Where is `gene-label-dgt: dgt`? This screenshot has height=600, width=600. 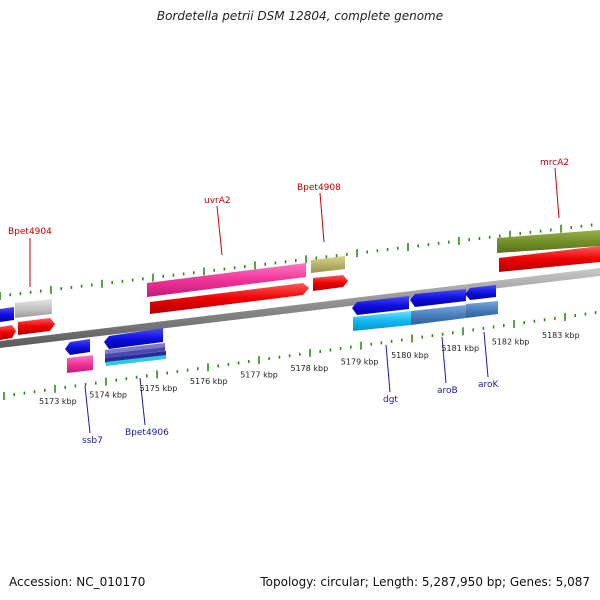
gene-label-dgt: dgt is located at coordinates (390, 400).